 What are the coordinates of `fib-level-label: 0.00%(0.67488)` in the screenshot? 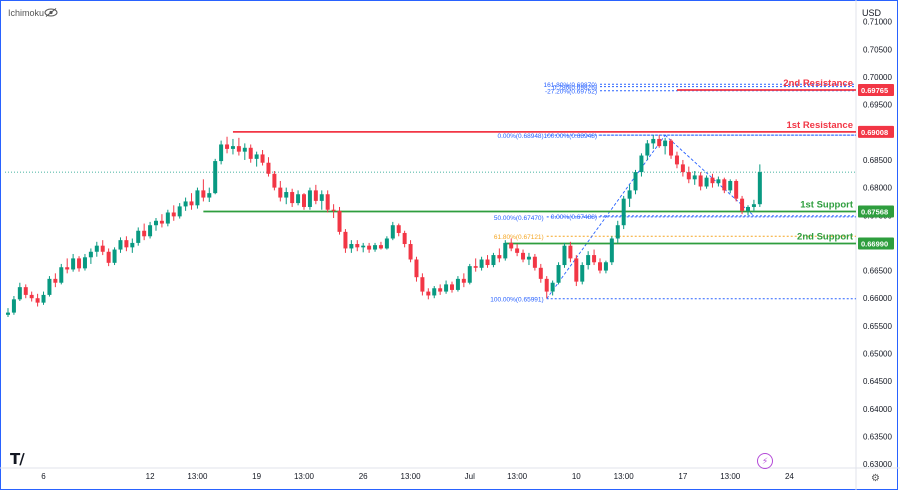 It's located at (574, 217).